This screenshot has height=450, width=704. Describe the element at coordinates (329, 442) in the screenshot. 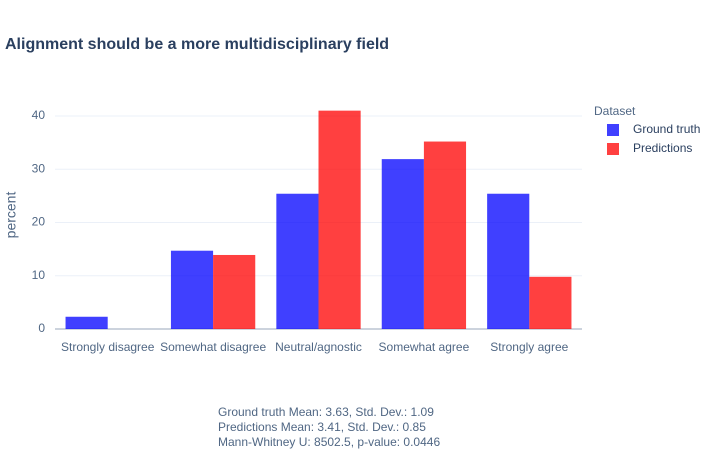

I see `annotation: Mann-Whitney U: 8502.5, p-value: 0.0446` at that location.